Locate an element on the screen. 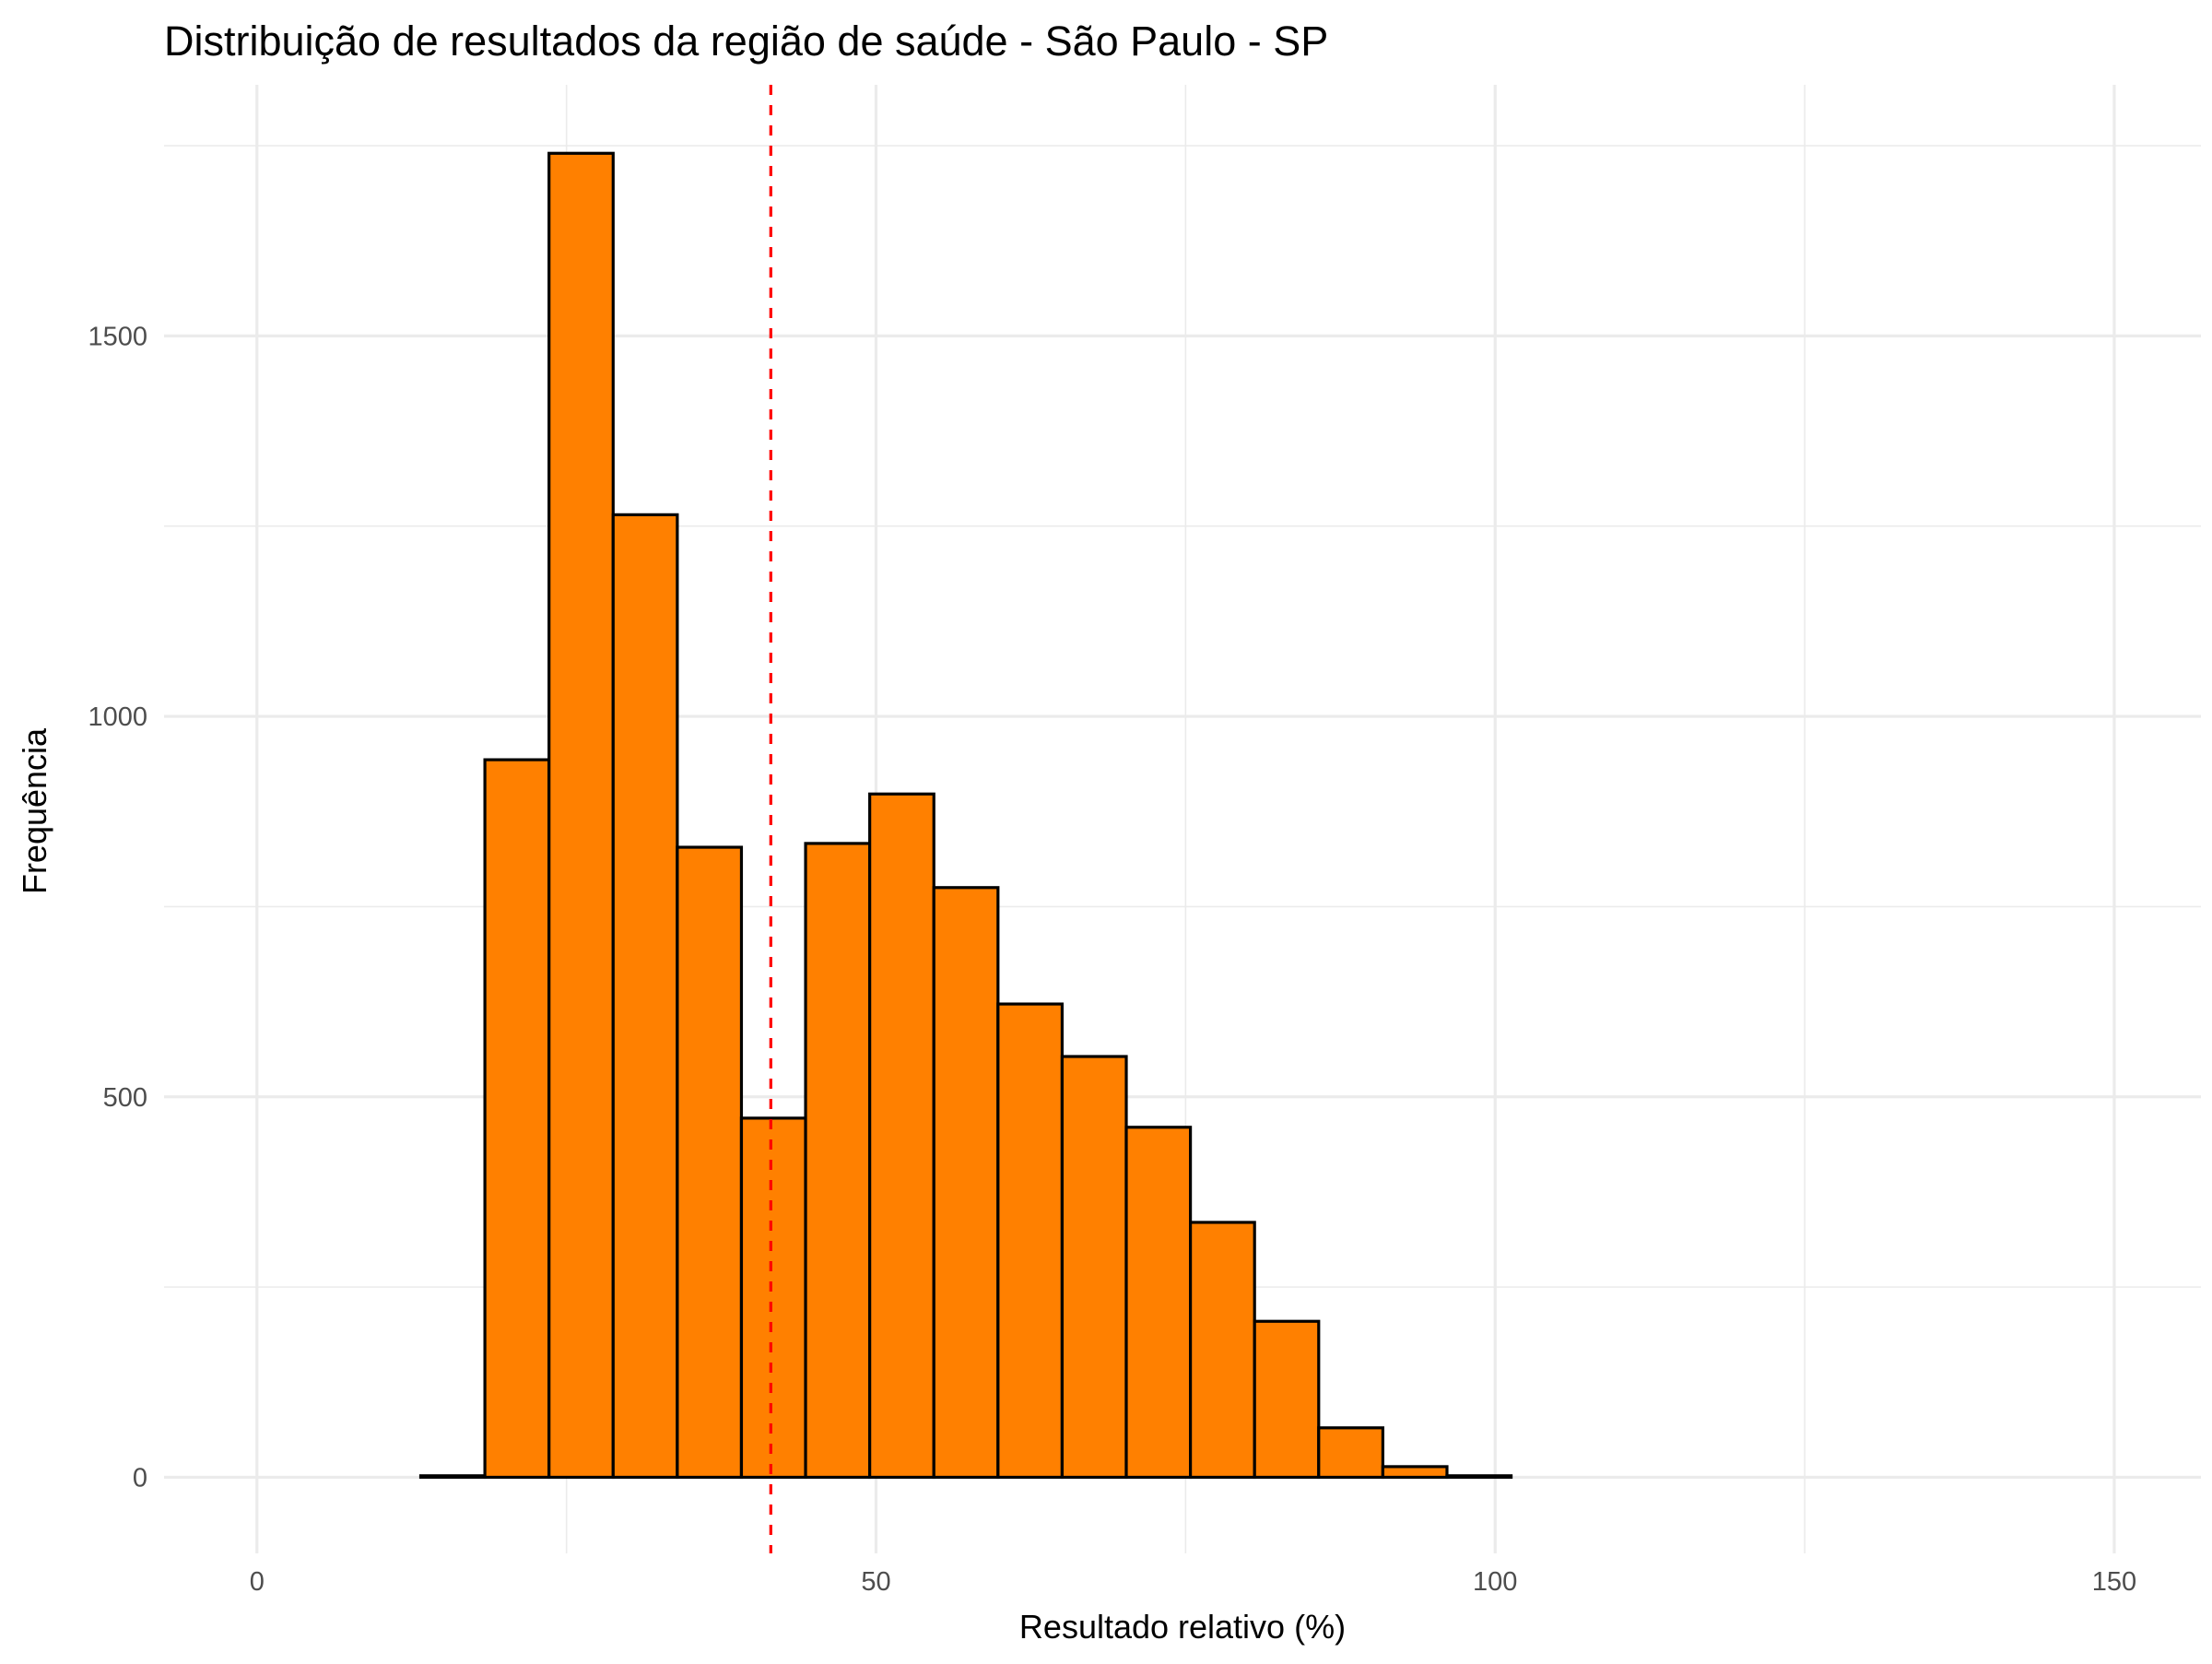 This screenshot has height=1664, width=2212. y-tick-label: 1000 is located at coordinates (117, 717).